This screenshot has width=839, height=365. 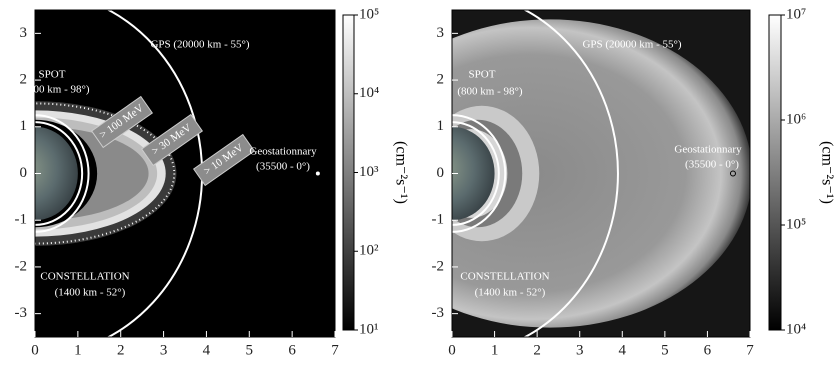 What do you see at coordinates (369, 172) in the screenshot?
I see `colorbar-tick-label: 10³` at bounding box center [369, 172].